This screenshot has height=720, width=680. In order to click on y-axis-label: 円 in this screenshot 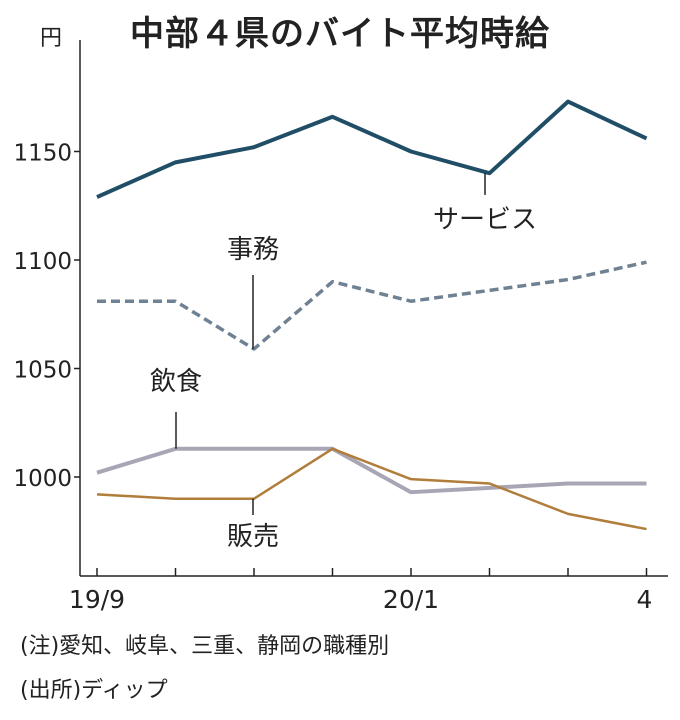, I will do `click(51, 38)`.